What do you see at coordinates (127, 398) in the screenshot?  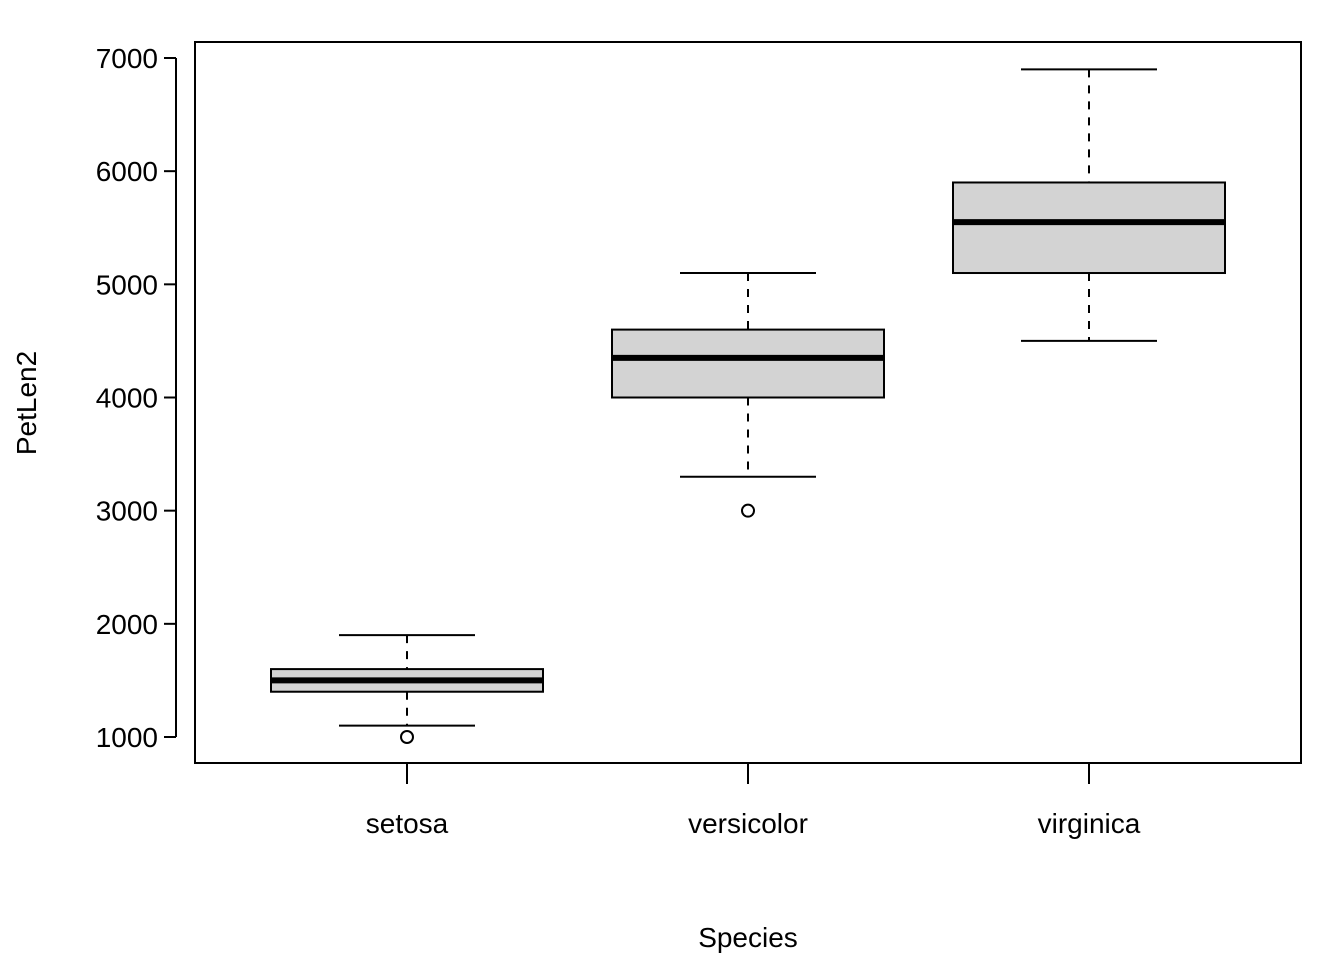 I see `y-tick-label: 4000` at bounding box center [127, 398].